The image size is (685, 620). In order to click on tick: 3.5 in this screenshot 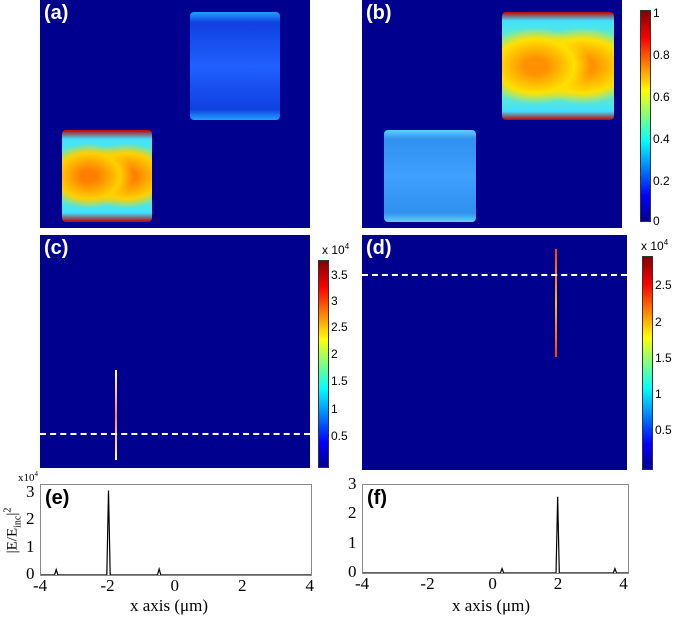, I will do `click(339, 275)`.